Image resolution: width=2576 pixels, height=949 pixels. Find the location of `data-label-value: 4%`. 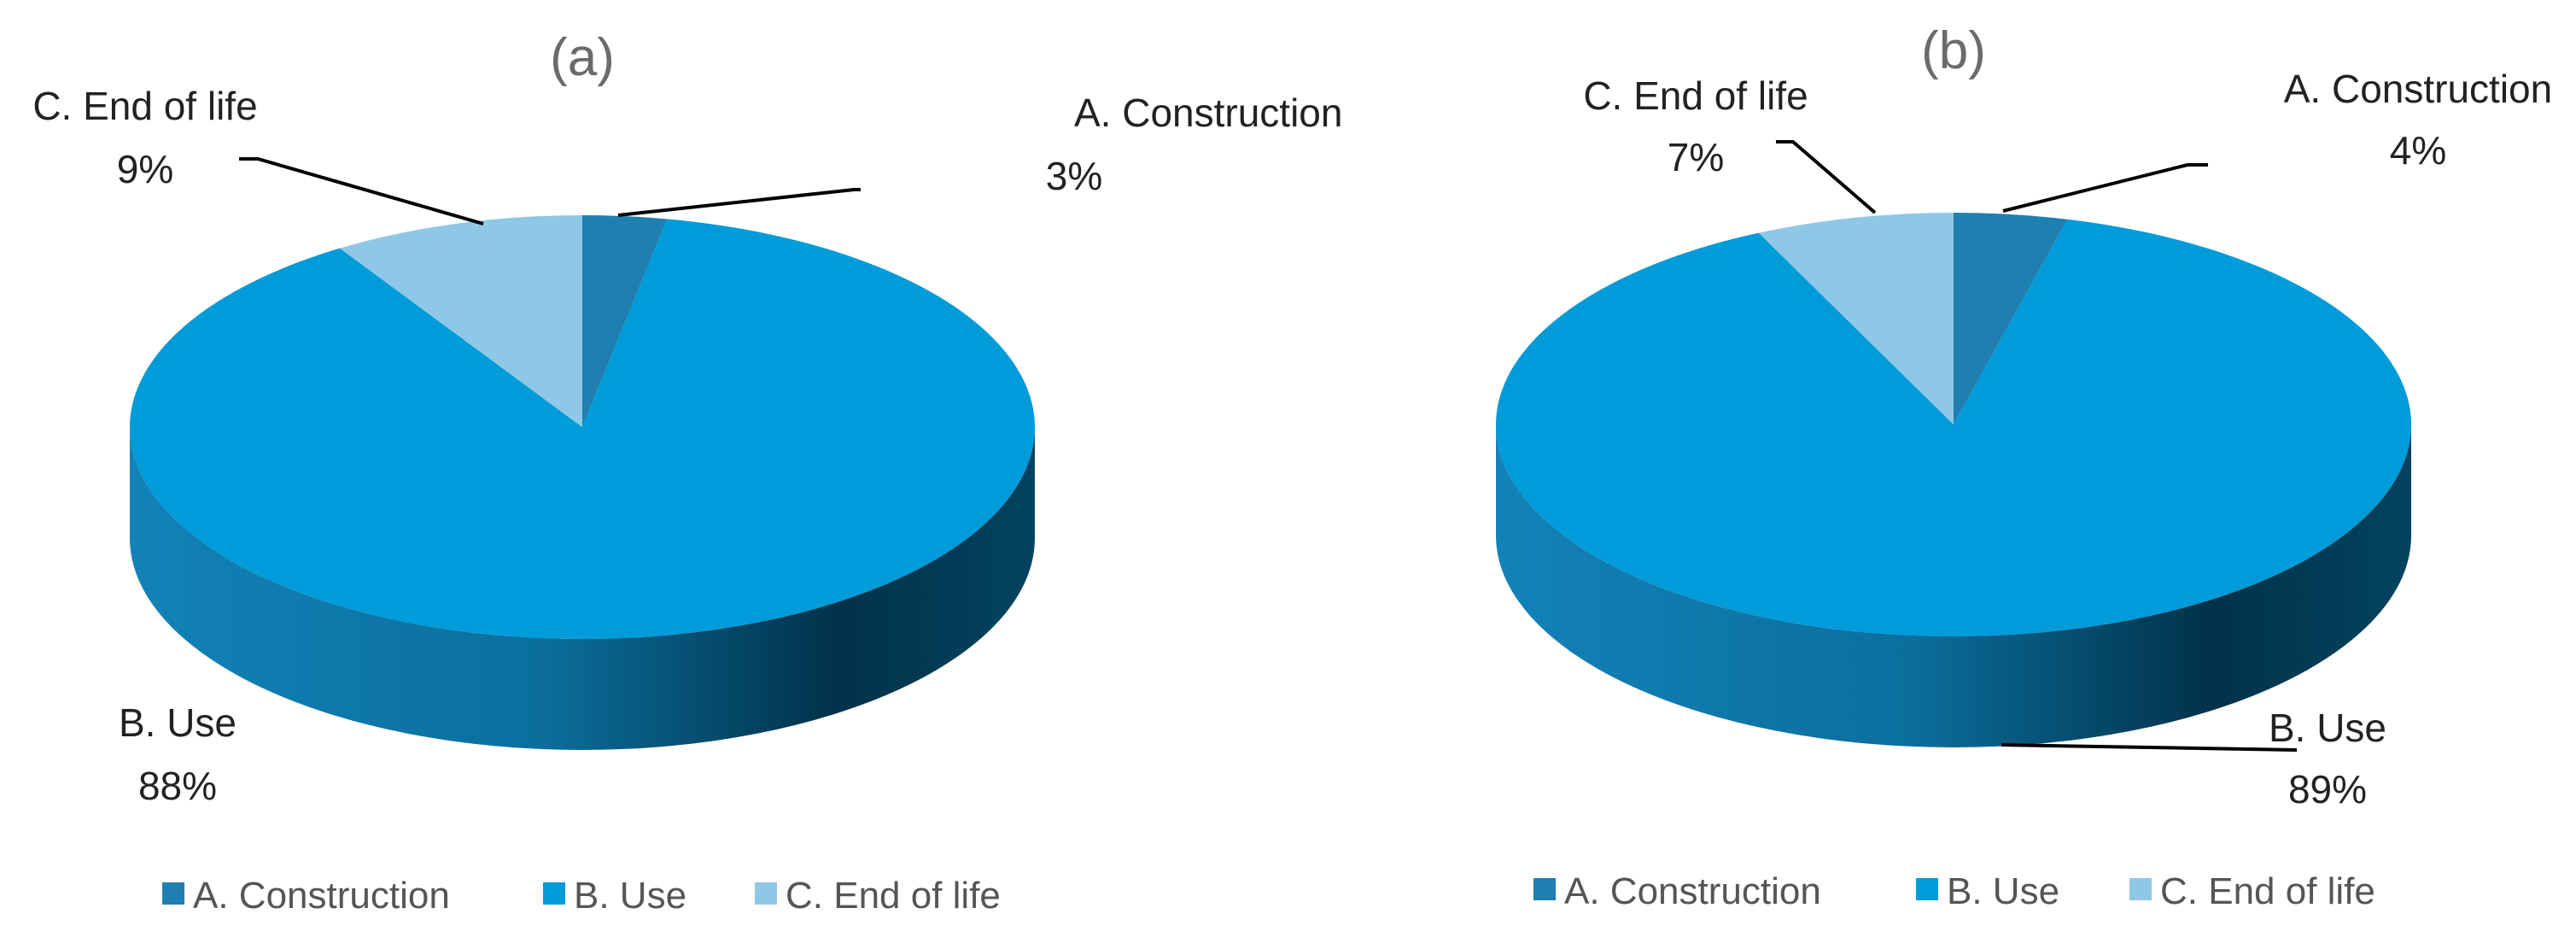

data-label-value: 4% is located at coordinates (2418, 150).